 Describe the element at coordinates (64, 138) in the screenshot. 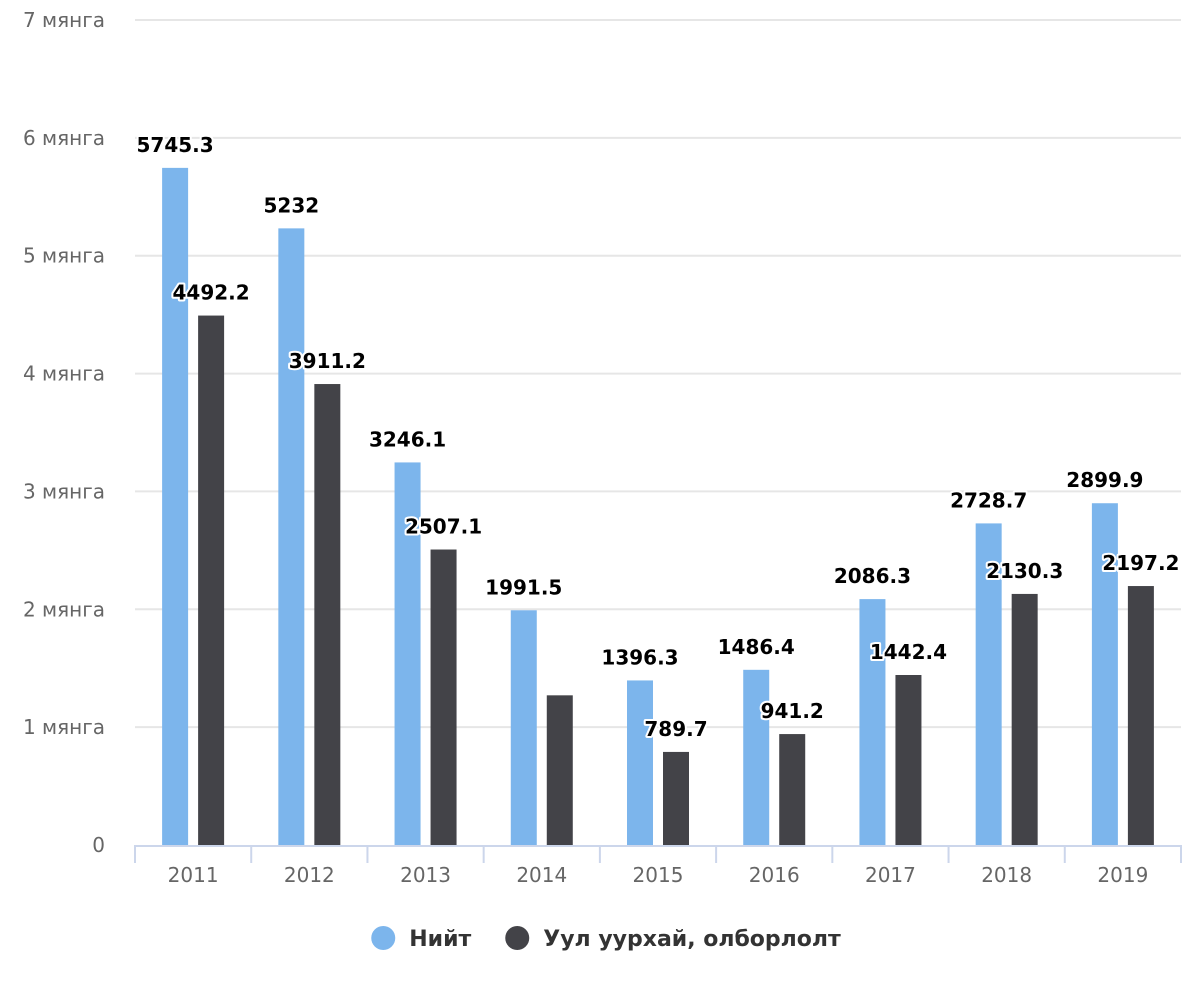

I see `y-tick-label: 6 мянга` at that location.